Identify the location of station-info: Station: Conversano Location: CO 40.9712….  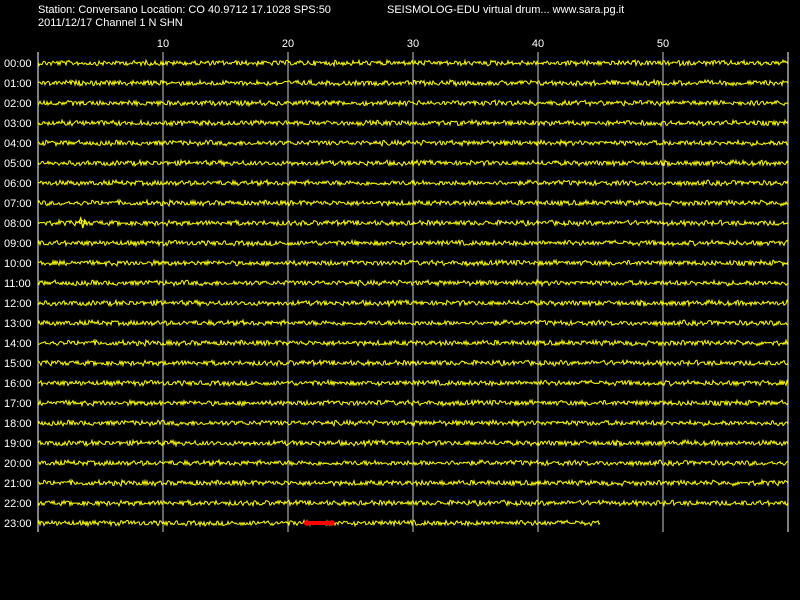
(184, 10).